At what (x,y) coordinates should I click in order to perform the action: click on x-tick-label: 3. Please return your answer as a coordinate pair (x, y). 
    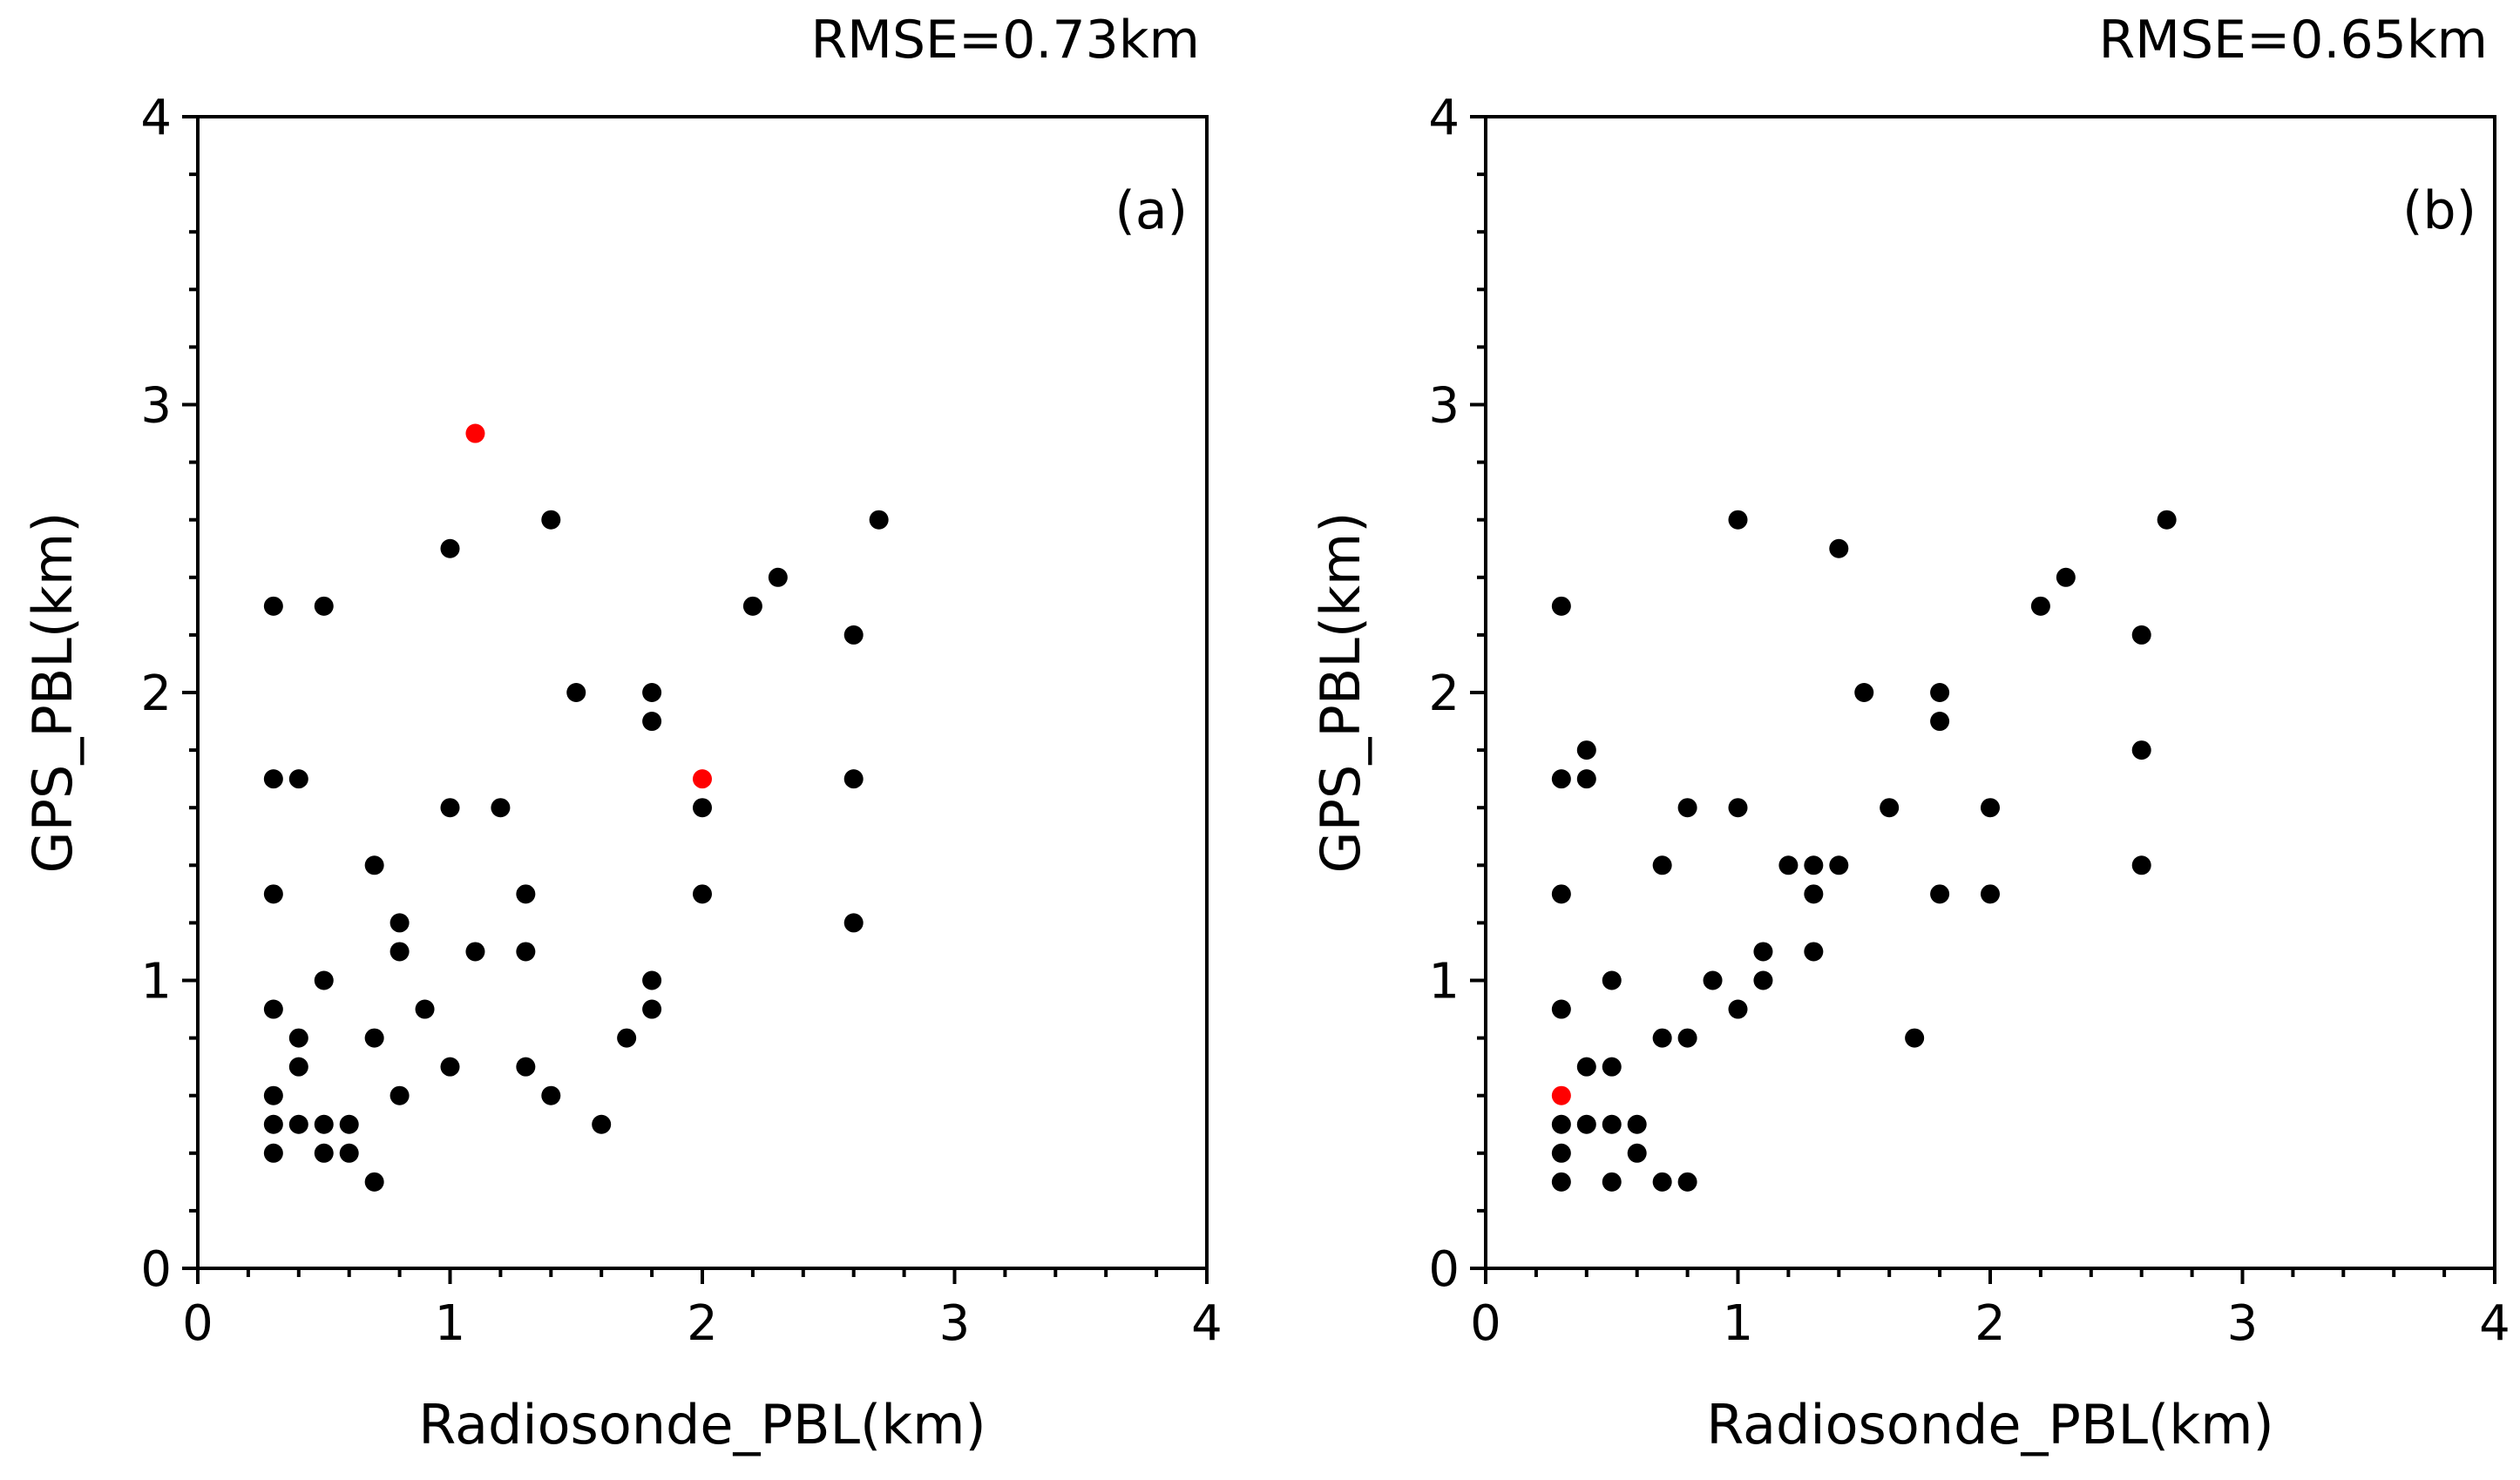
    Looking at the image, I should click on (2243, 1323).